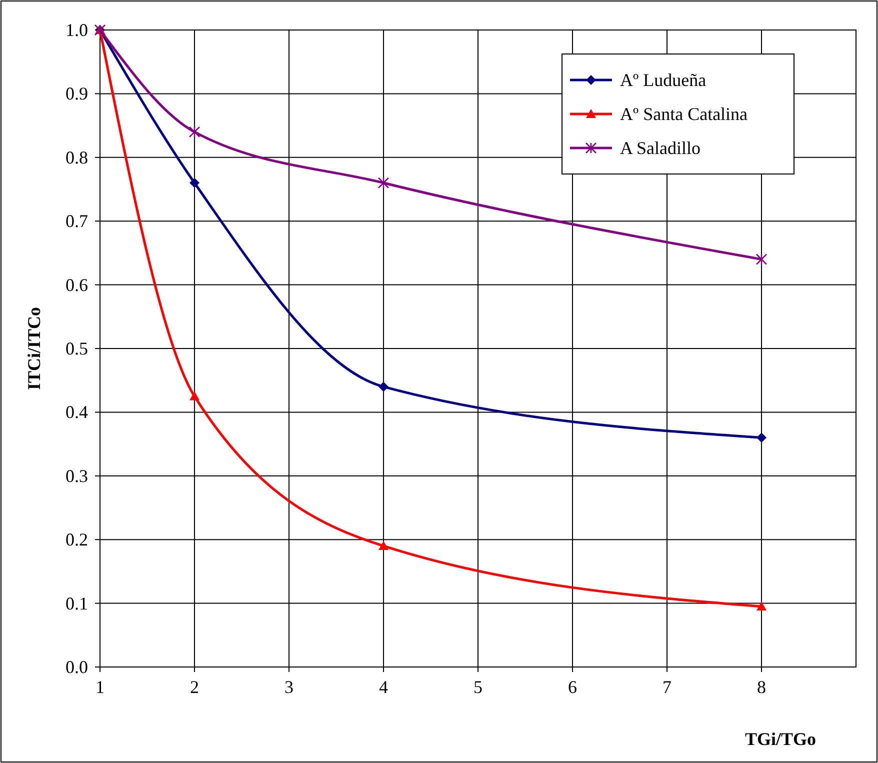 The width and height of the screenshot is (878, 763). What do you see at coordinates (77, 603) in the screenshot?
I see `y-tick-label: 0.1` at bounding box center [77, 603].